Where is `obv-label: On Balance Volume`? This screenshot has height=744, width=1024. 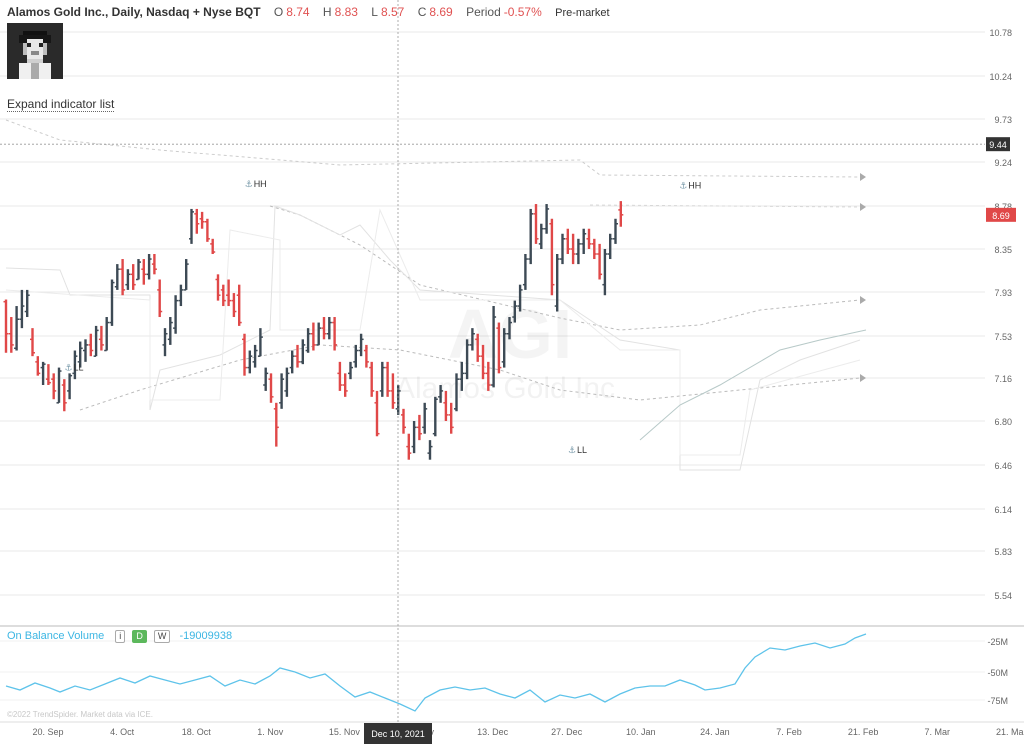
obv-label: On Balance Volume is located at coordinates (56, 636).